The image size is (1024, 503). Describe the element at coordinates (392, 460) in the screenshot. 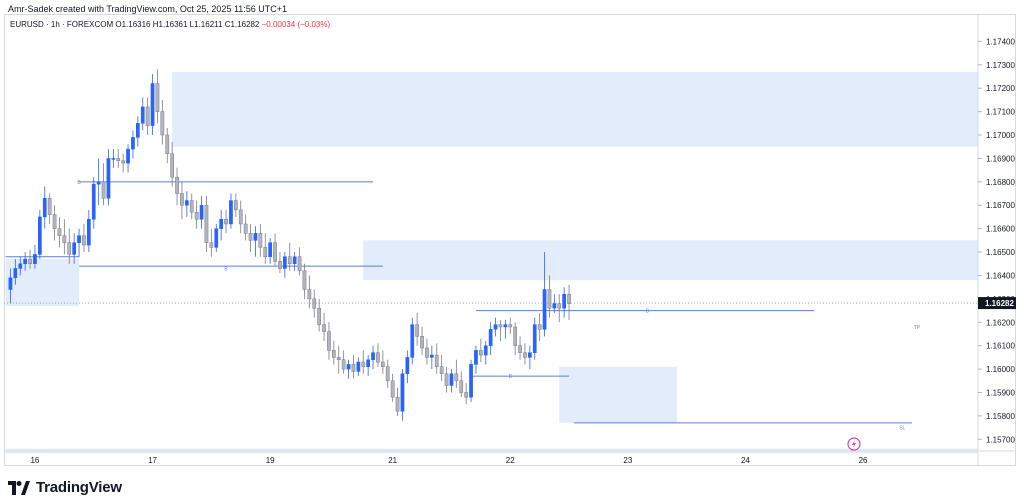

I see `date-tick-label: 21` at that location.